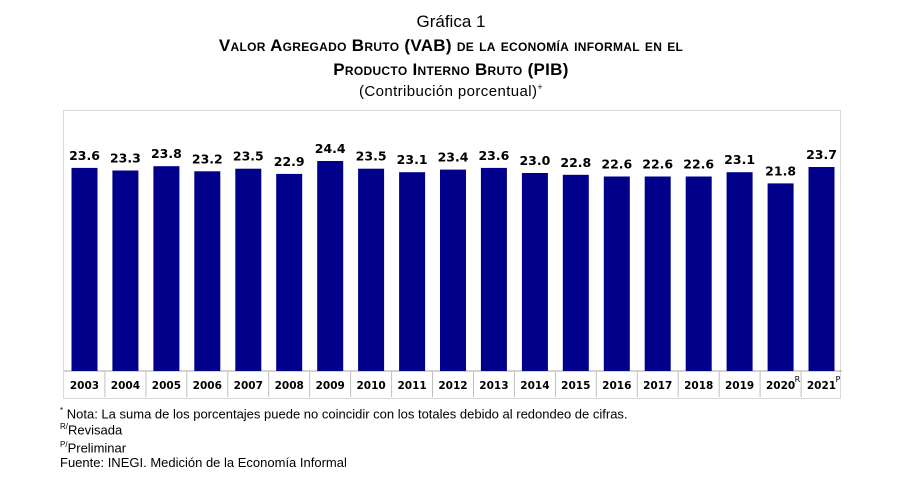 Image resolution: width=902 pixels, height=494 pixels. I want to click on bar-2011, so click(412, 271).